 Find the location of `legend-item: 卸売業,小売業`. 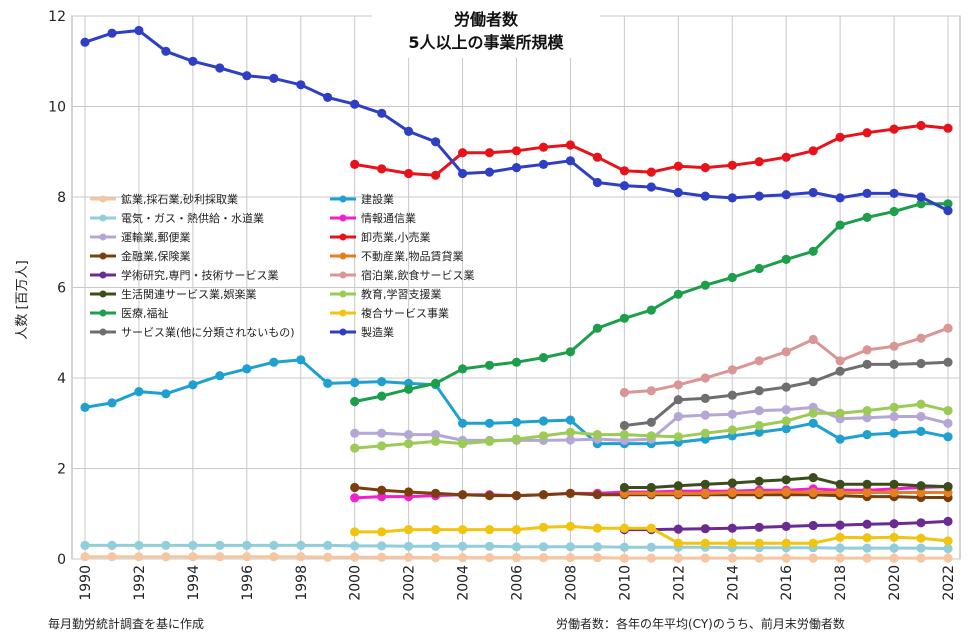

legend-item: 卸売業,小売業 is located at coordinates (380, 237).